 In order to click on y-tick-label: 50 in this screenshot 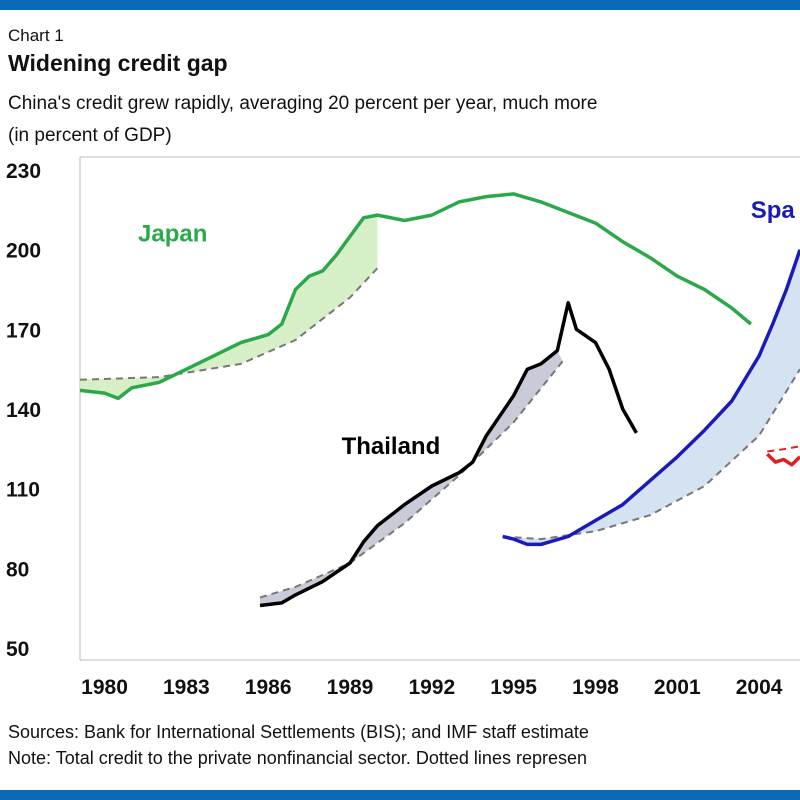, I will do `click(17, 649)`.